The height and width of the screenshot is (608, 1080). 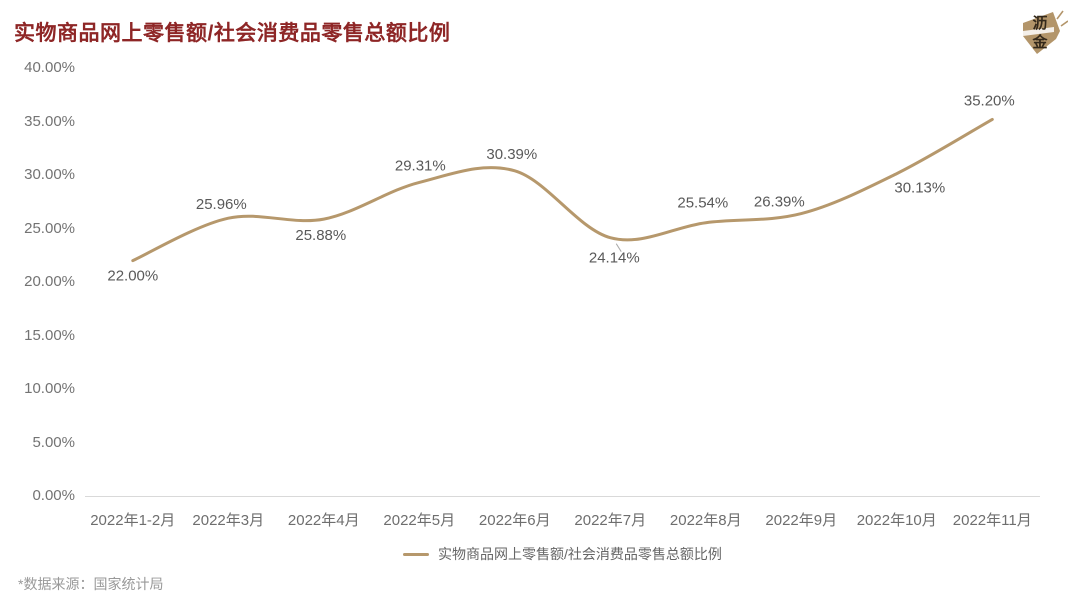 What do you see at coordinates (49, 388) in the screenshot?
I see `y-tick-label: 10.00%` at bounding box center [49, 388].